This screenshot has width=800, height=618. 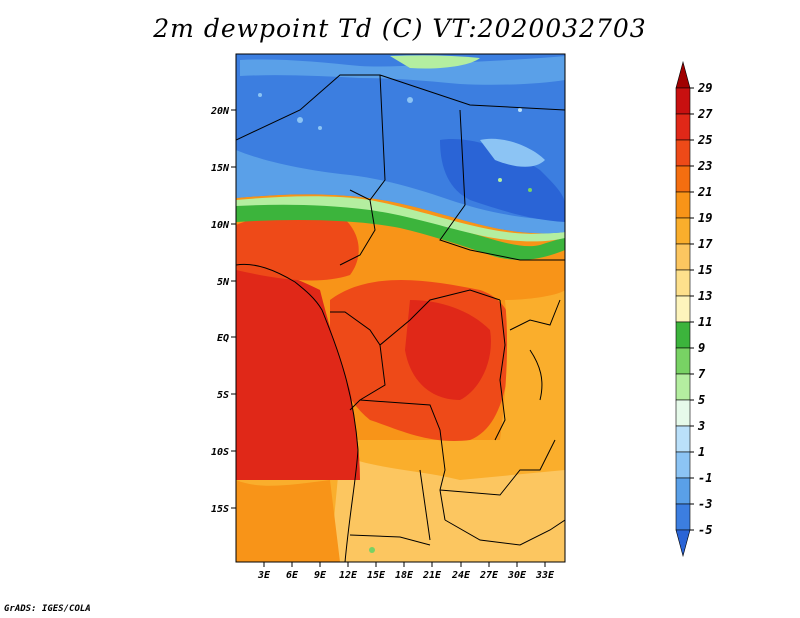 What do you see at coordinates (220, 111) in the screenshot?
I see `lat-label: 20N` at bounding box center [220, 111].